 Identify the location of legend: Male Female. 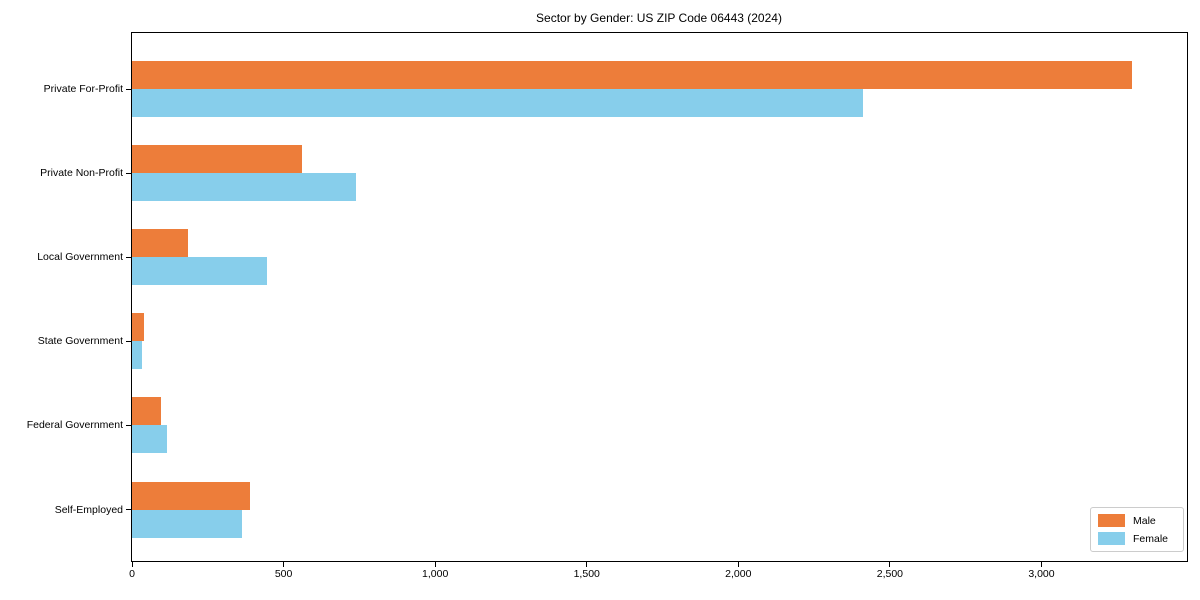
(1137, 529).